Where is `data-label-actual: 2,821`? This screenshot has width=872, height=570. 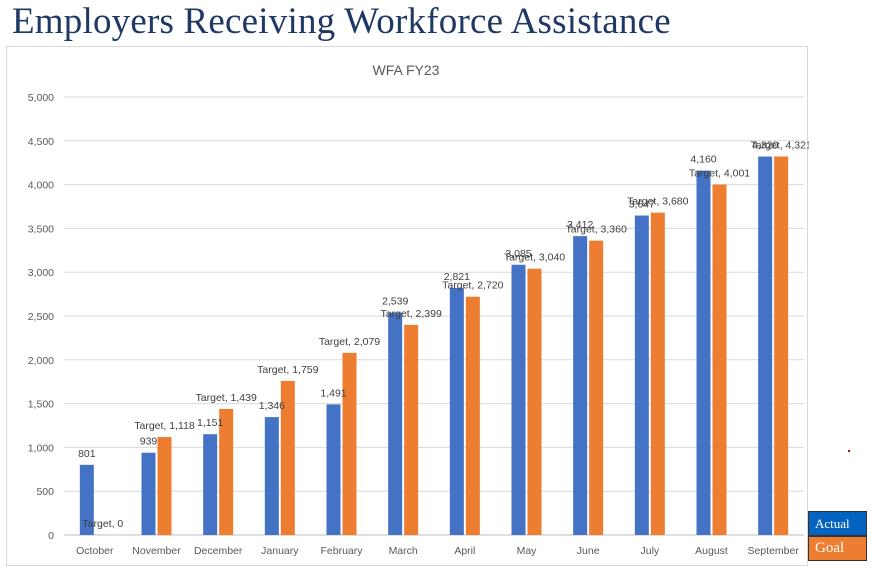 data-label-actual: 2,821 is located at coordinates (457, 277).